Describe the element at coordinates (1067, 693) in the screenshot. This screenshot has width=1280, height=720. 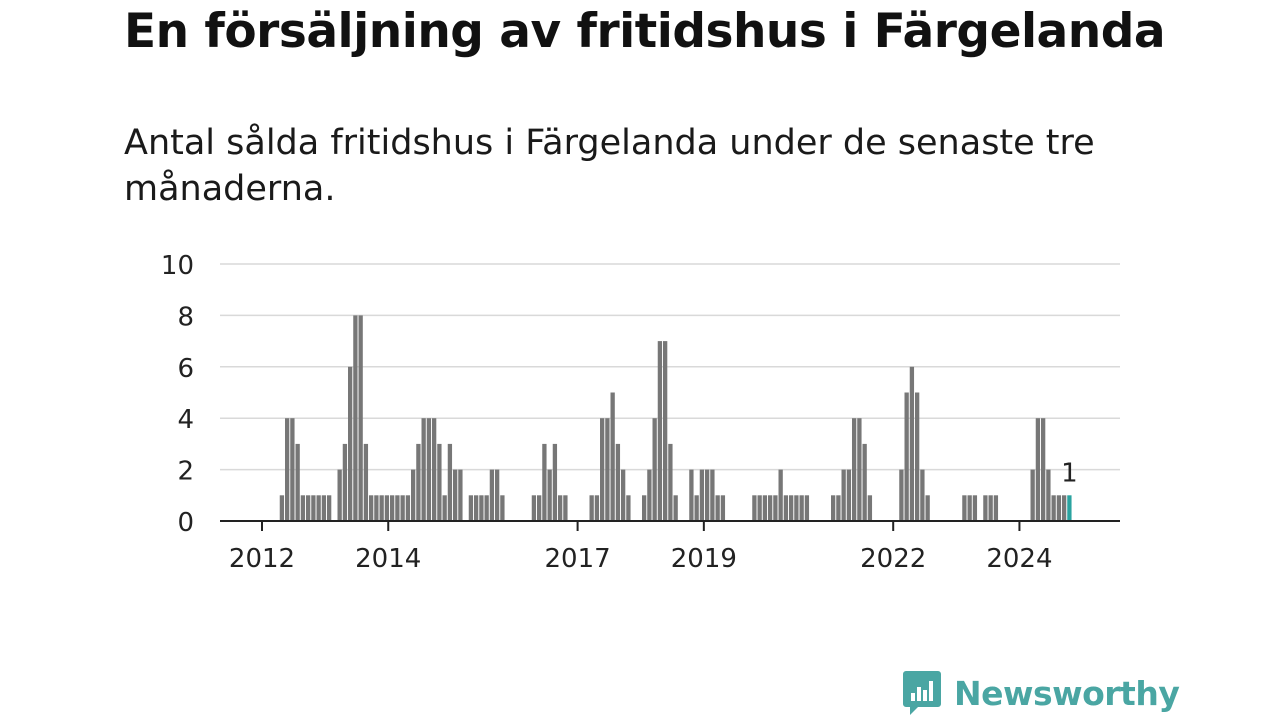
I see `brand-name: Newsworthy` at that location.